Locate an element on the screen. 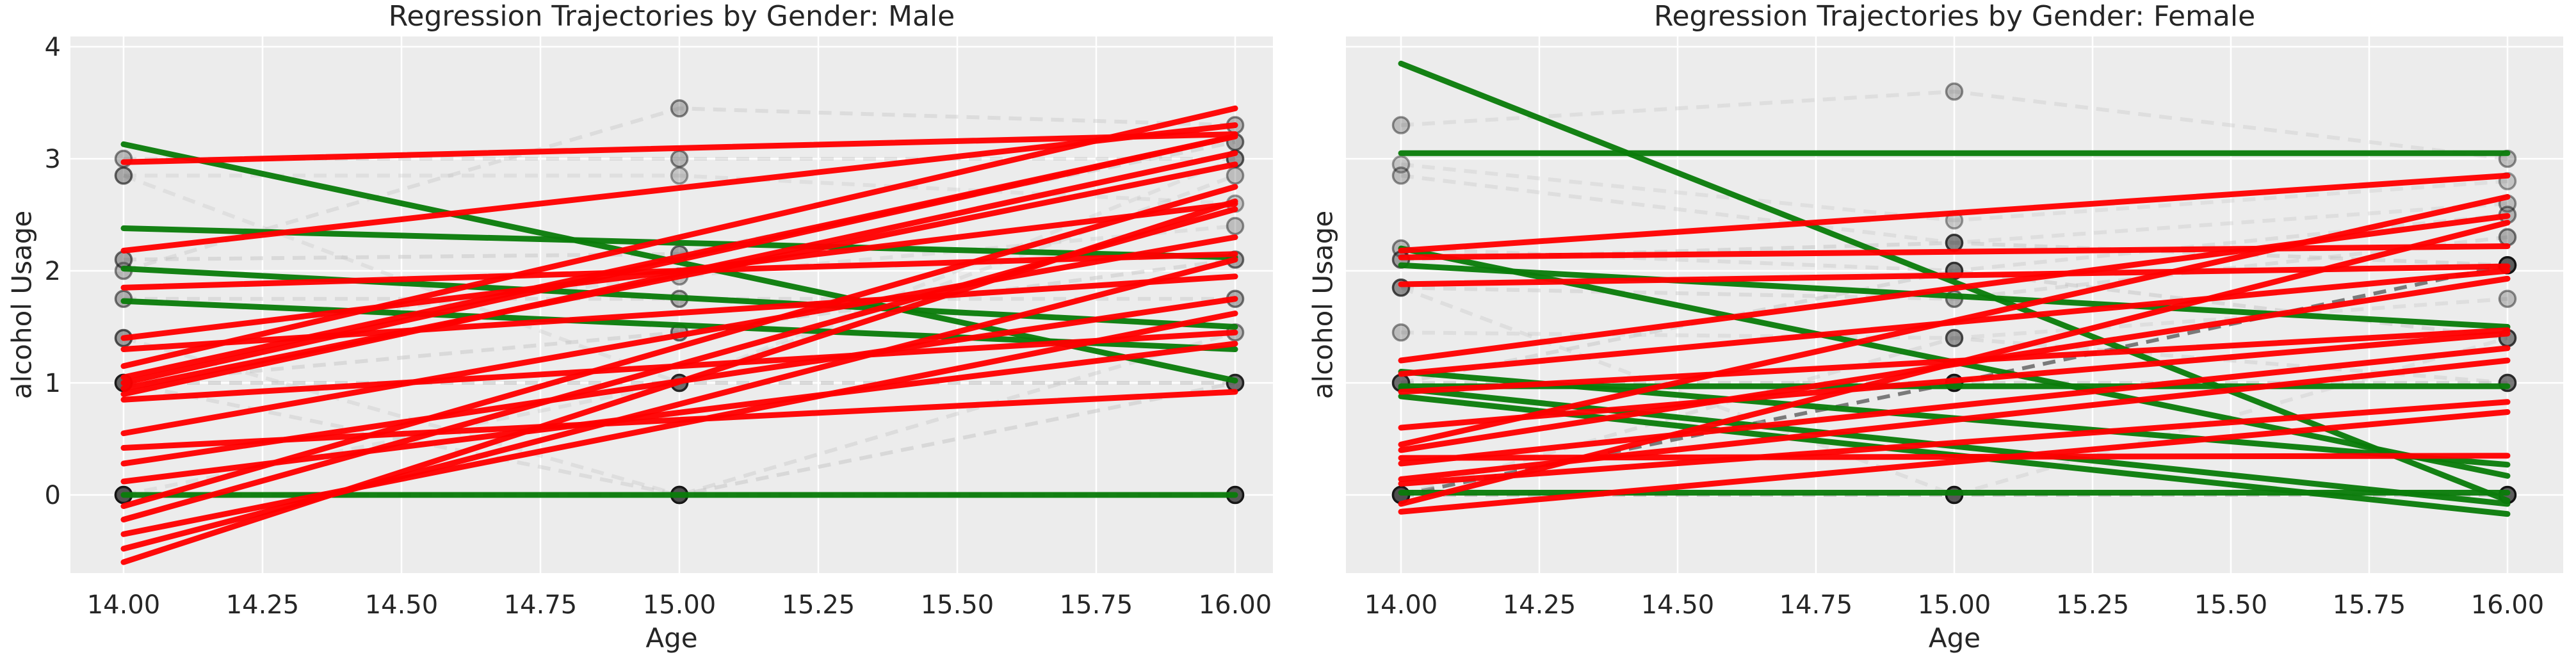 The image size is (2576, 655). panel-male-yaxis-label: alcohol Usage is located at coordinates (22, 305).